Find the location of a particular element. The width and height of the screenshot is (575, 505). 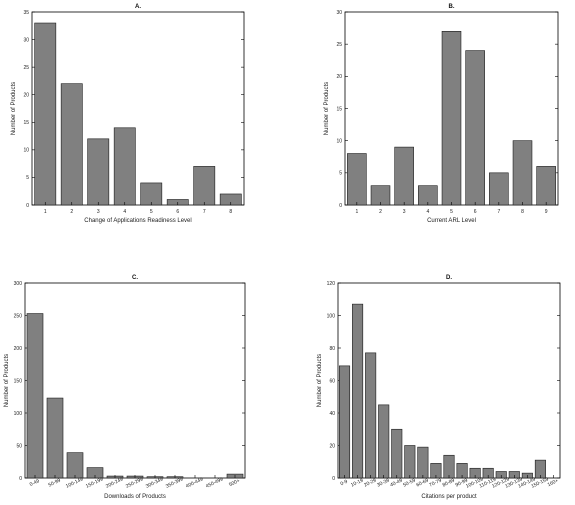

x-tick-label: 30-39 is located at coordinates (383, 483).